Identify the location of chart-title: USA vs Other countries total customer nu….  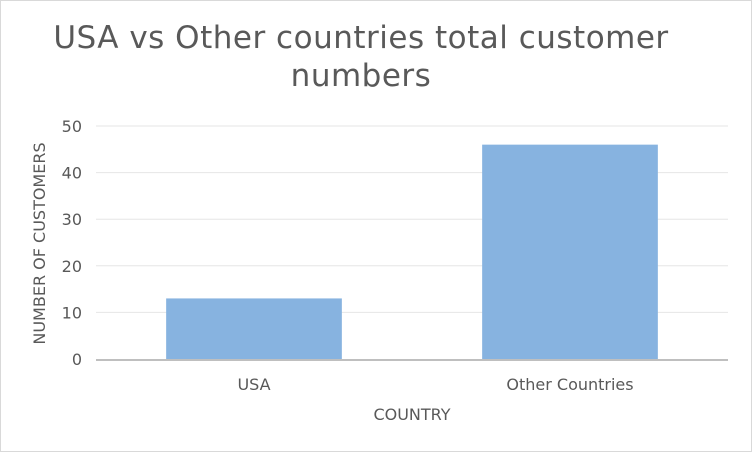
(361, 57).